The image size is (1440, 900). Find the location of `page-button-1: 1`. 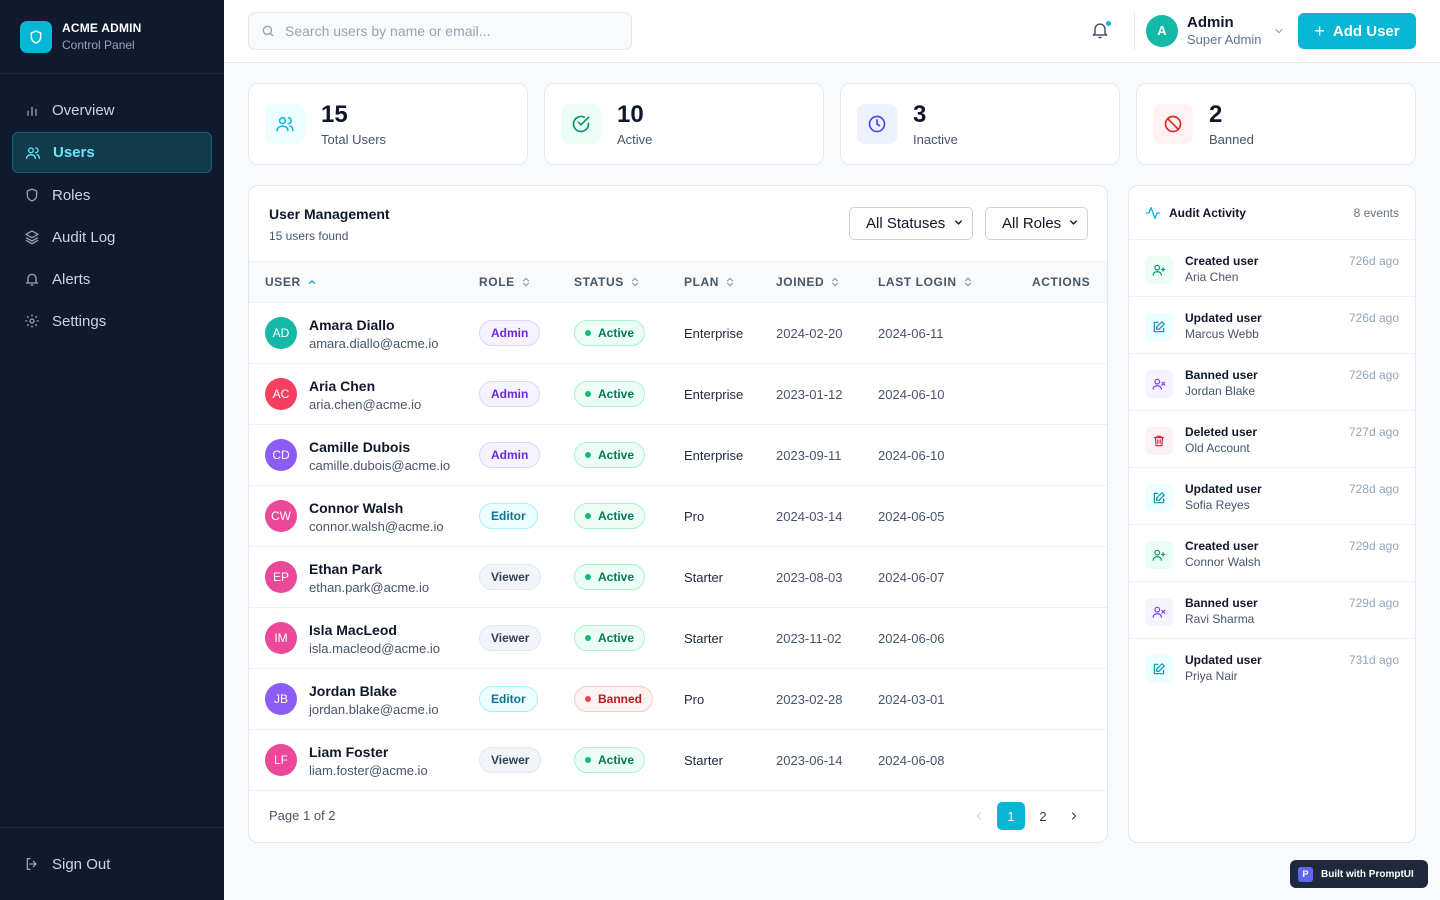

page-button-1: 1 is located at coordinates (1011, 816).